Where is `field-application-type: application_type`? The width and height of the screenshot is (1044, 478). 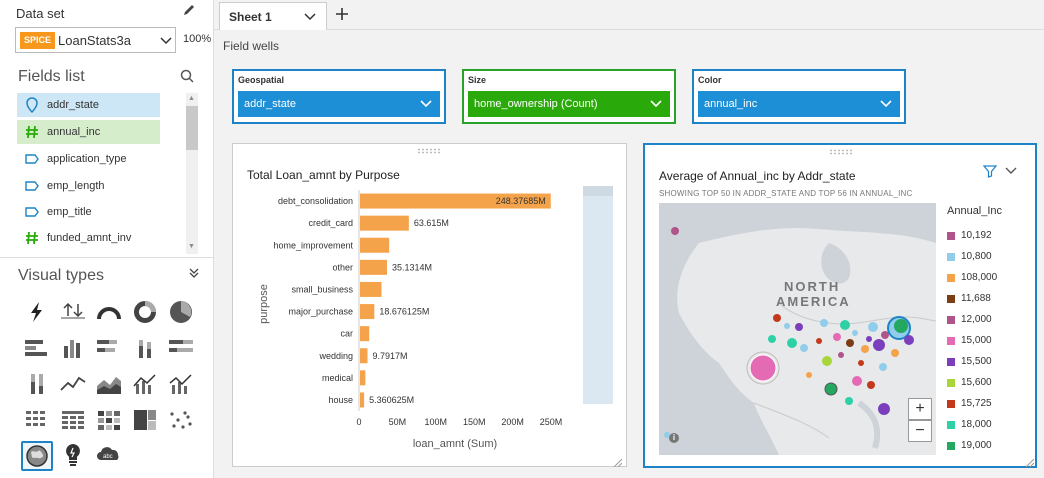
field-application-type: application_type is located at coordinates (88, 159).